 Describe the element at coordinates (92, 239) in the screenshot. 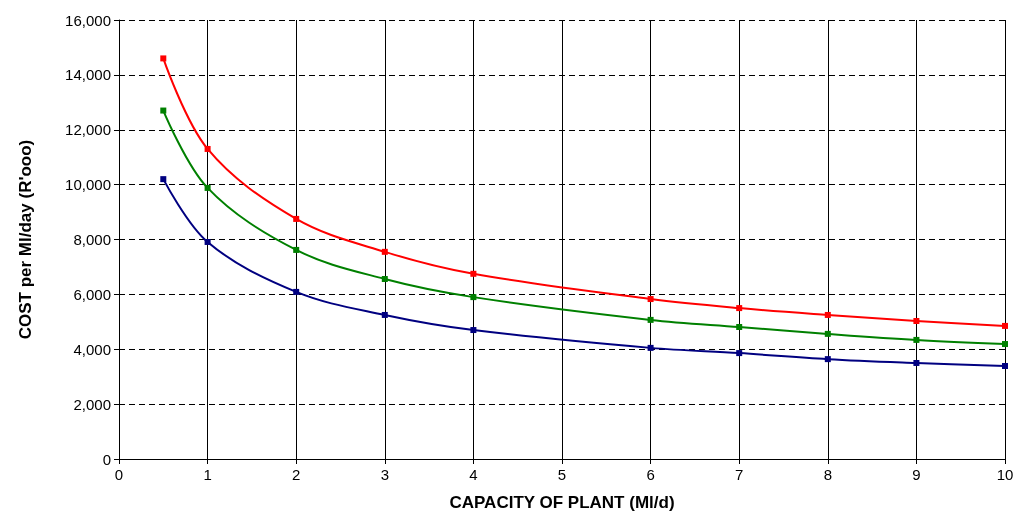

I see `y-tick-label: 8,000` at that location.